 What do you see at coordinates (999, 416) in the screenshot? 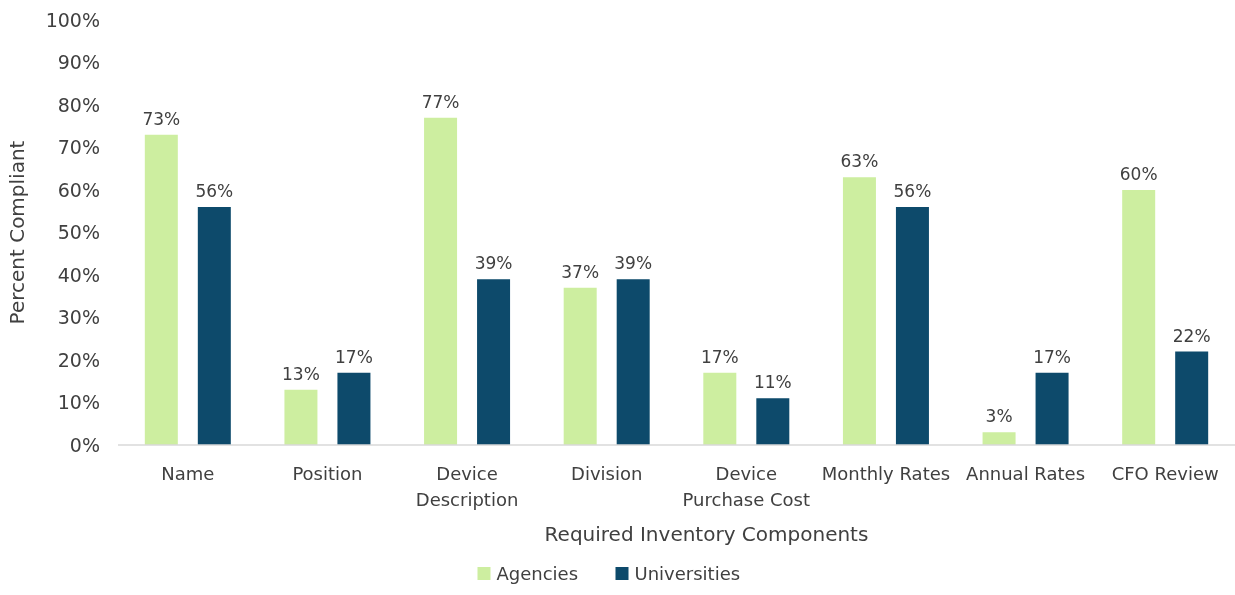
I see `data-label: 3%` at bounding box center [999, 416].